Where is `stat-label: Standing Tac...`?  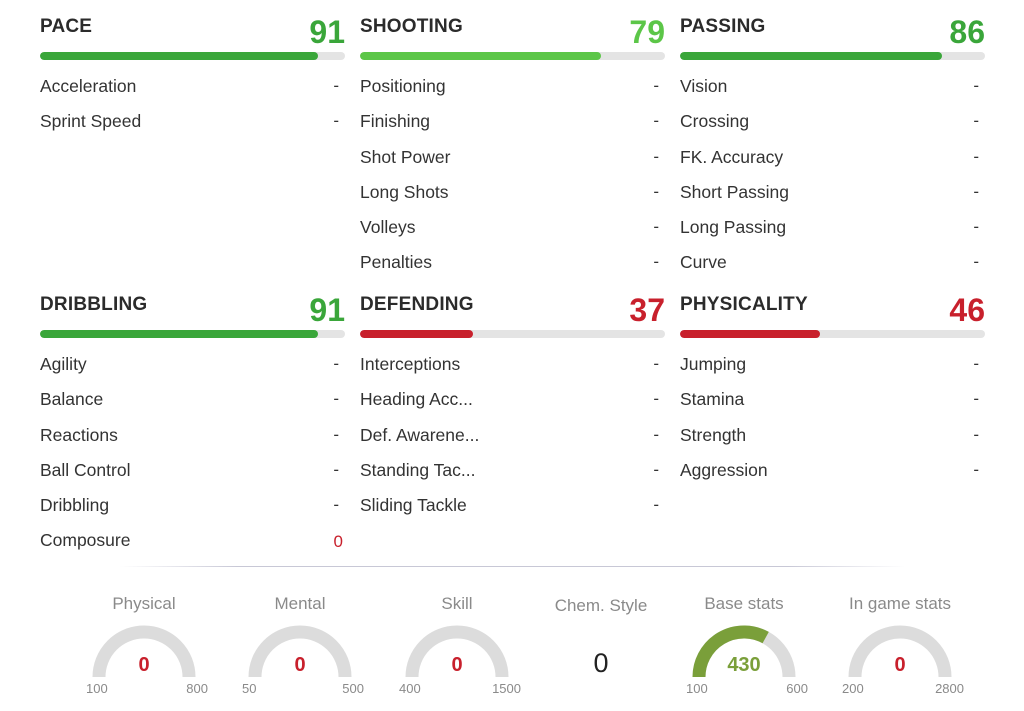
stat-label: Standing Tac... is located at coordinates (418, 469).